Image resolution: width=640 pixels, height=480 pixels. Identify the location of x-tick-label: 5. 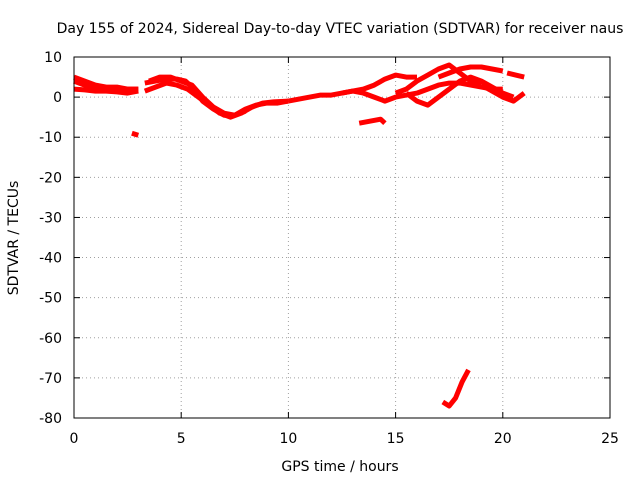
(181, 439).